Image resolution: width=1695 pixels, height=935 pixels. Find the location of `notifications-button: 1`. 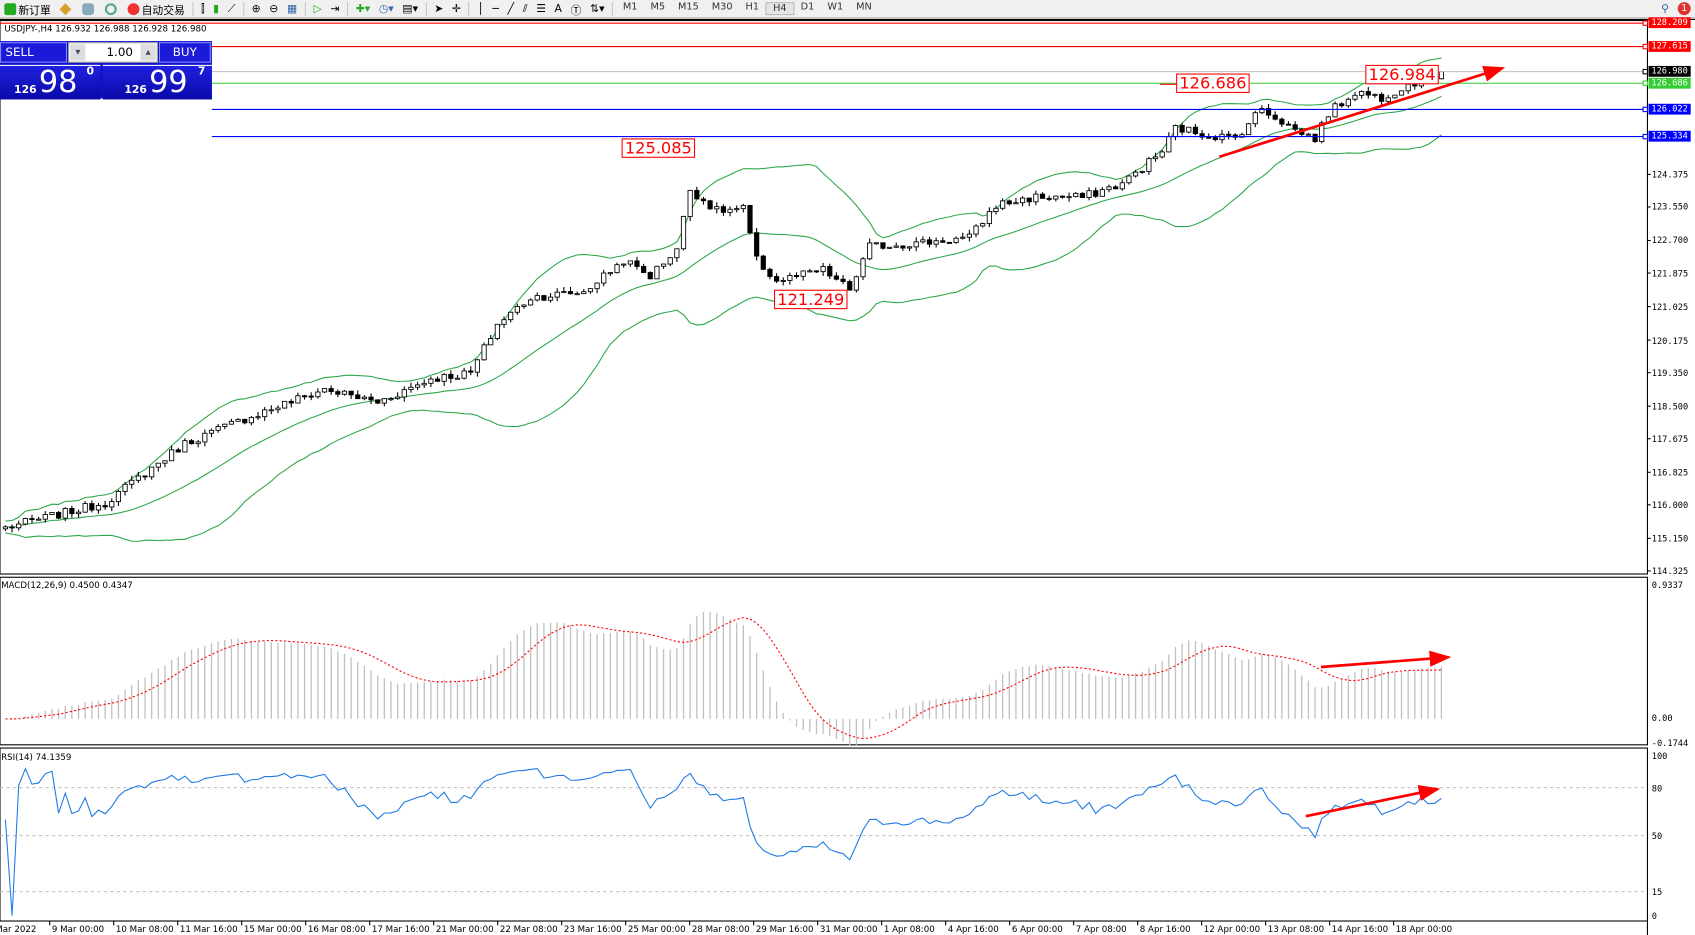

notifications-button: 1 is located at coordinates (1684, 8).